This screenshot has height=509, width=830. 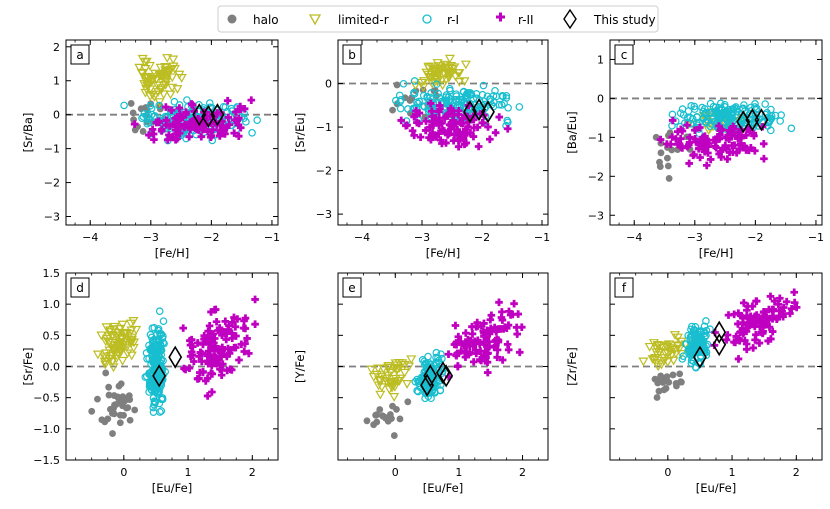 I want to click on x-tick-label: −3, so click(x=422, y=237).